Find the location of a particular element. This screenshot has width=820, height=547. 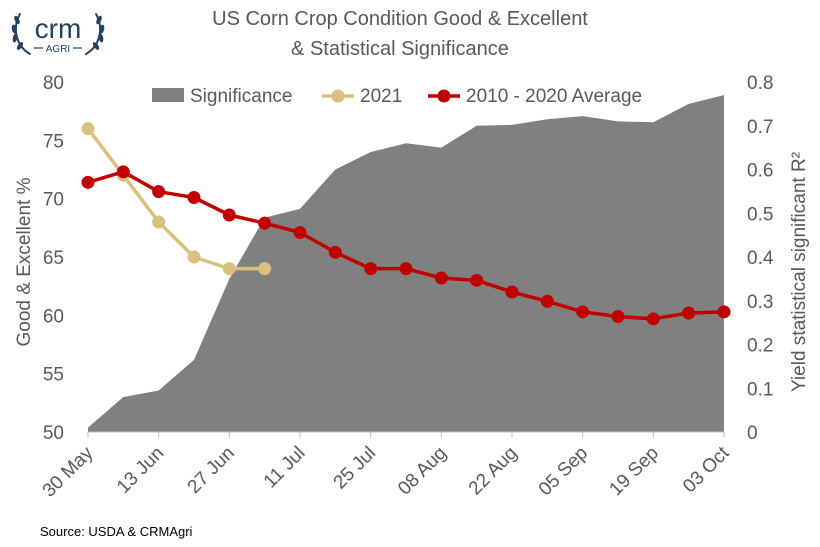

right-y-tick-label: 0.1 is located at coordinates (760, 389).